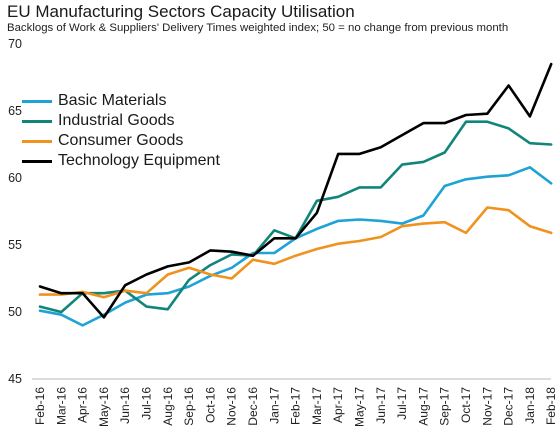 The width and height of the screenshot is (559, 434). Describe the element at coordinates (61, 406) in the screenshot. I see `x-tick-label: Mar-16` at that location.